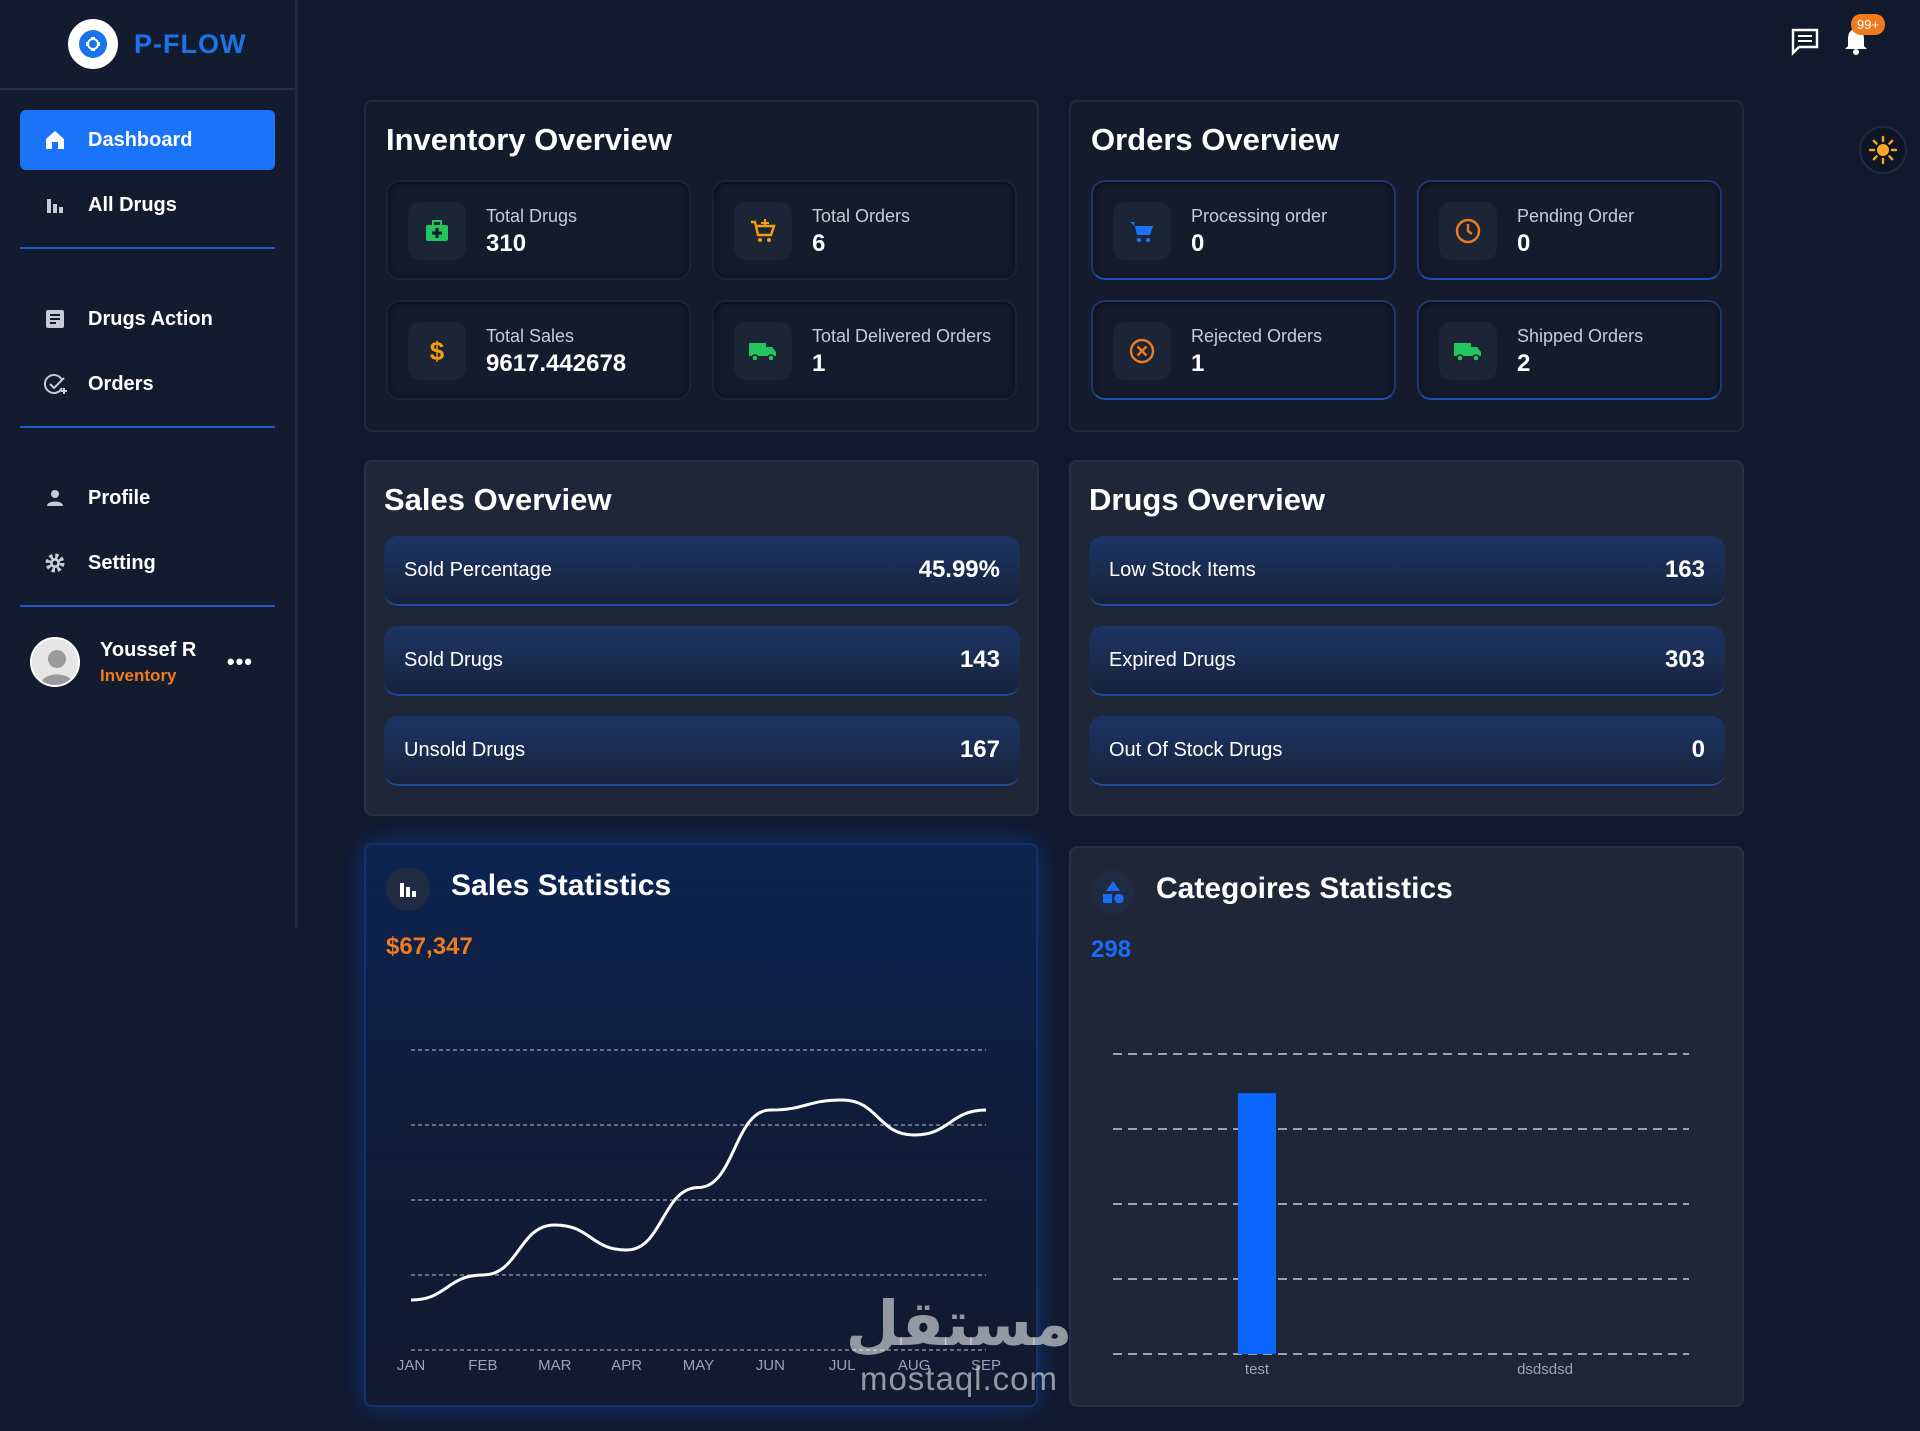 Image resolution: width=1920 pixels, height=1431 pixels. Describe the element at coordinates (1545, 1369) in the screenshot. I see `x-tick-label: dsdsdsd` at that location.